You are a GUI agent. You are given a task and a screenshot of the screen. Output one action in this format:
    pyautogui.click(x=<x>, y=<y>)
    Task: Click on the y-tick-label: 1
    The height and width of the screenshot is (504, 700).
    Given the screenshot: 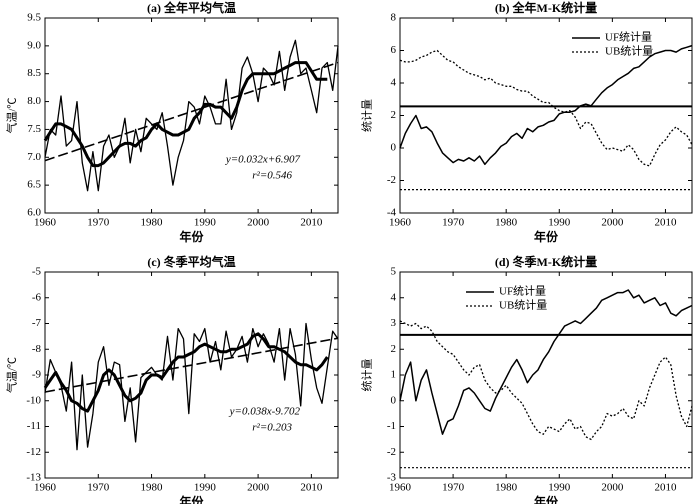 What is the action you would take?
    pyautogui.click(x=394, y=375)
    